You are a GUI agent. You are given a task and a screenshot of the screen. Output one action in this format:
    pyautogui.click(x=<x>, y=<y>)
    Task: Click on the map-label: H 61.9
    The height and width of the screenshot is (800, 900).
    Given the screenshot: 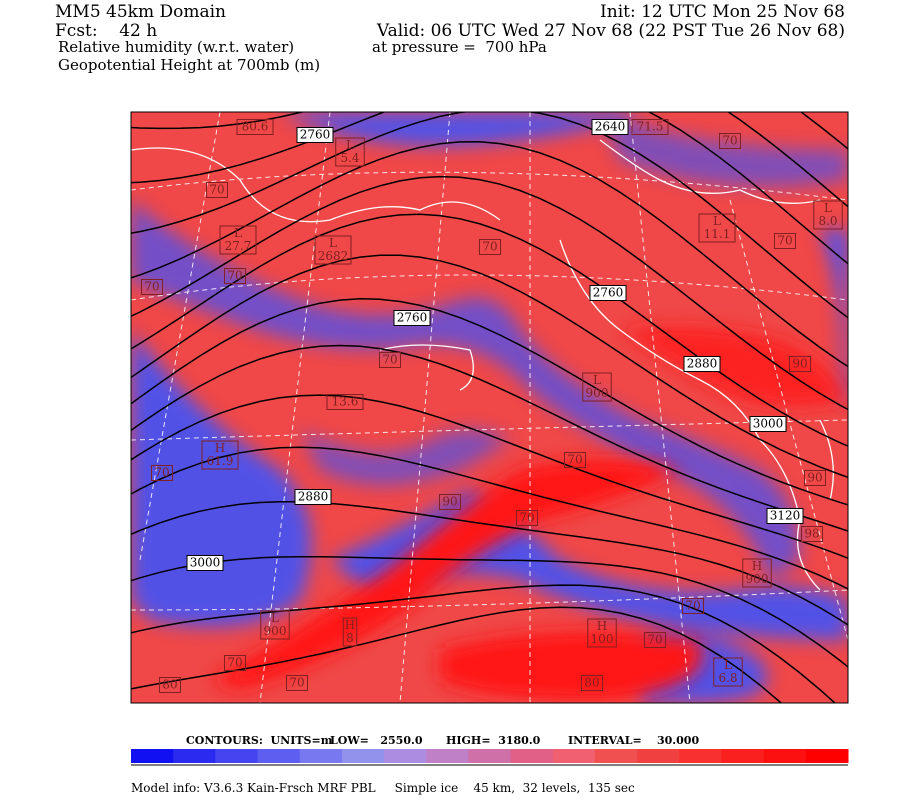 What is the action you would take?
    pyautogui.click(x=220, y=454)
    